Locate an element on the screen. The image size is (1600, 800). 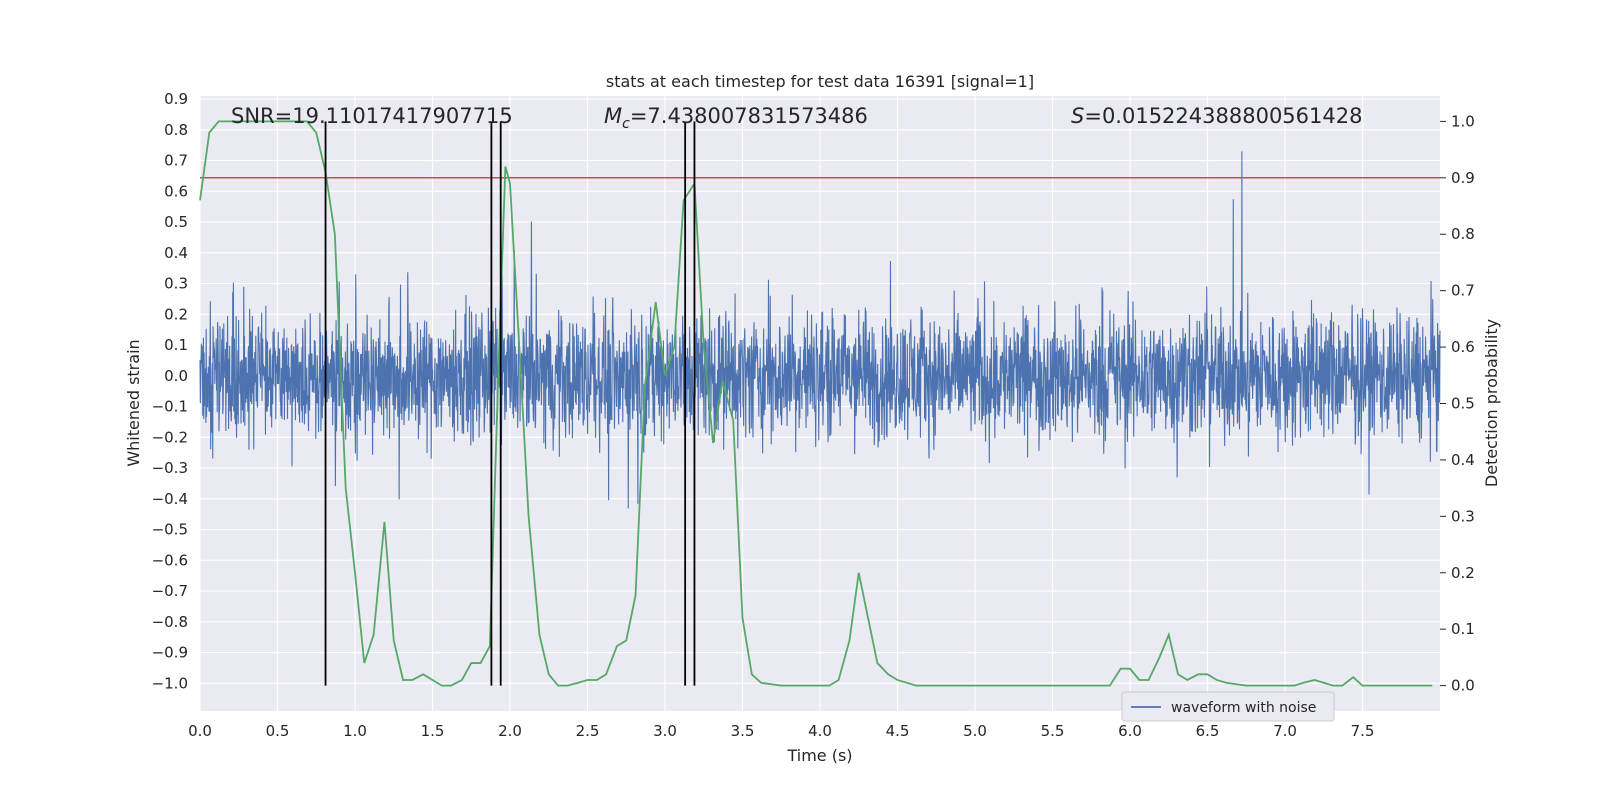
y-tick-label: −0.9 is located at coordinates (170, 653).